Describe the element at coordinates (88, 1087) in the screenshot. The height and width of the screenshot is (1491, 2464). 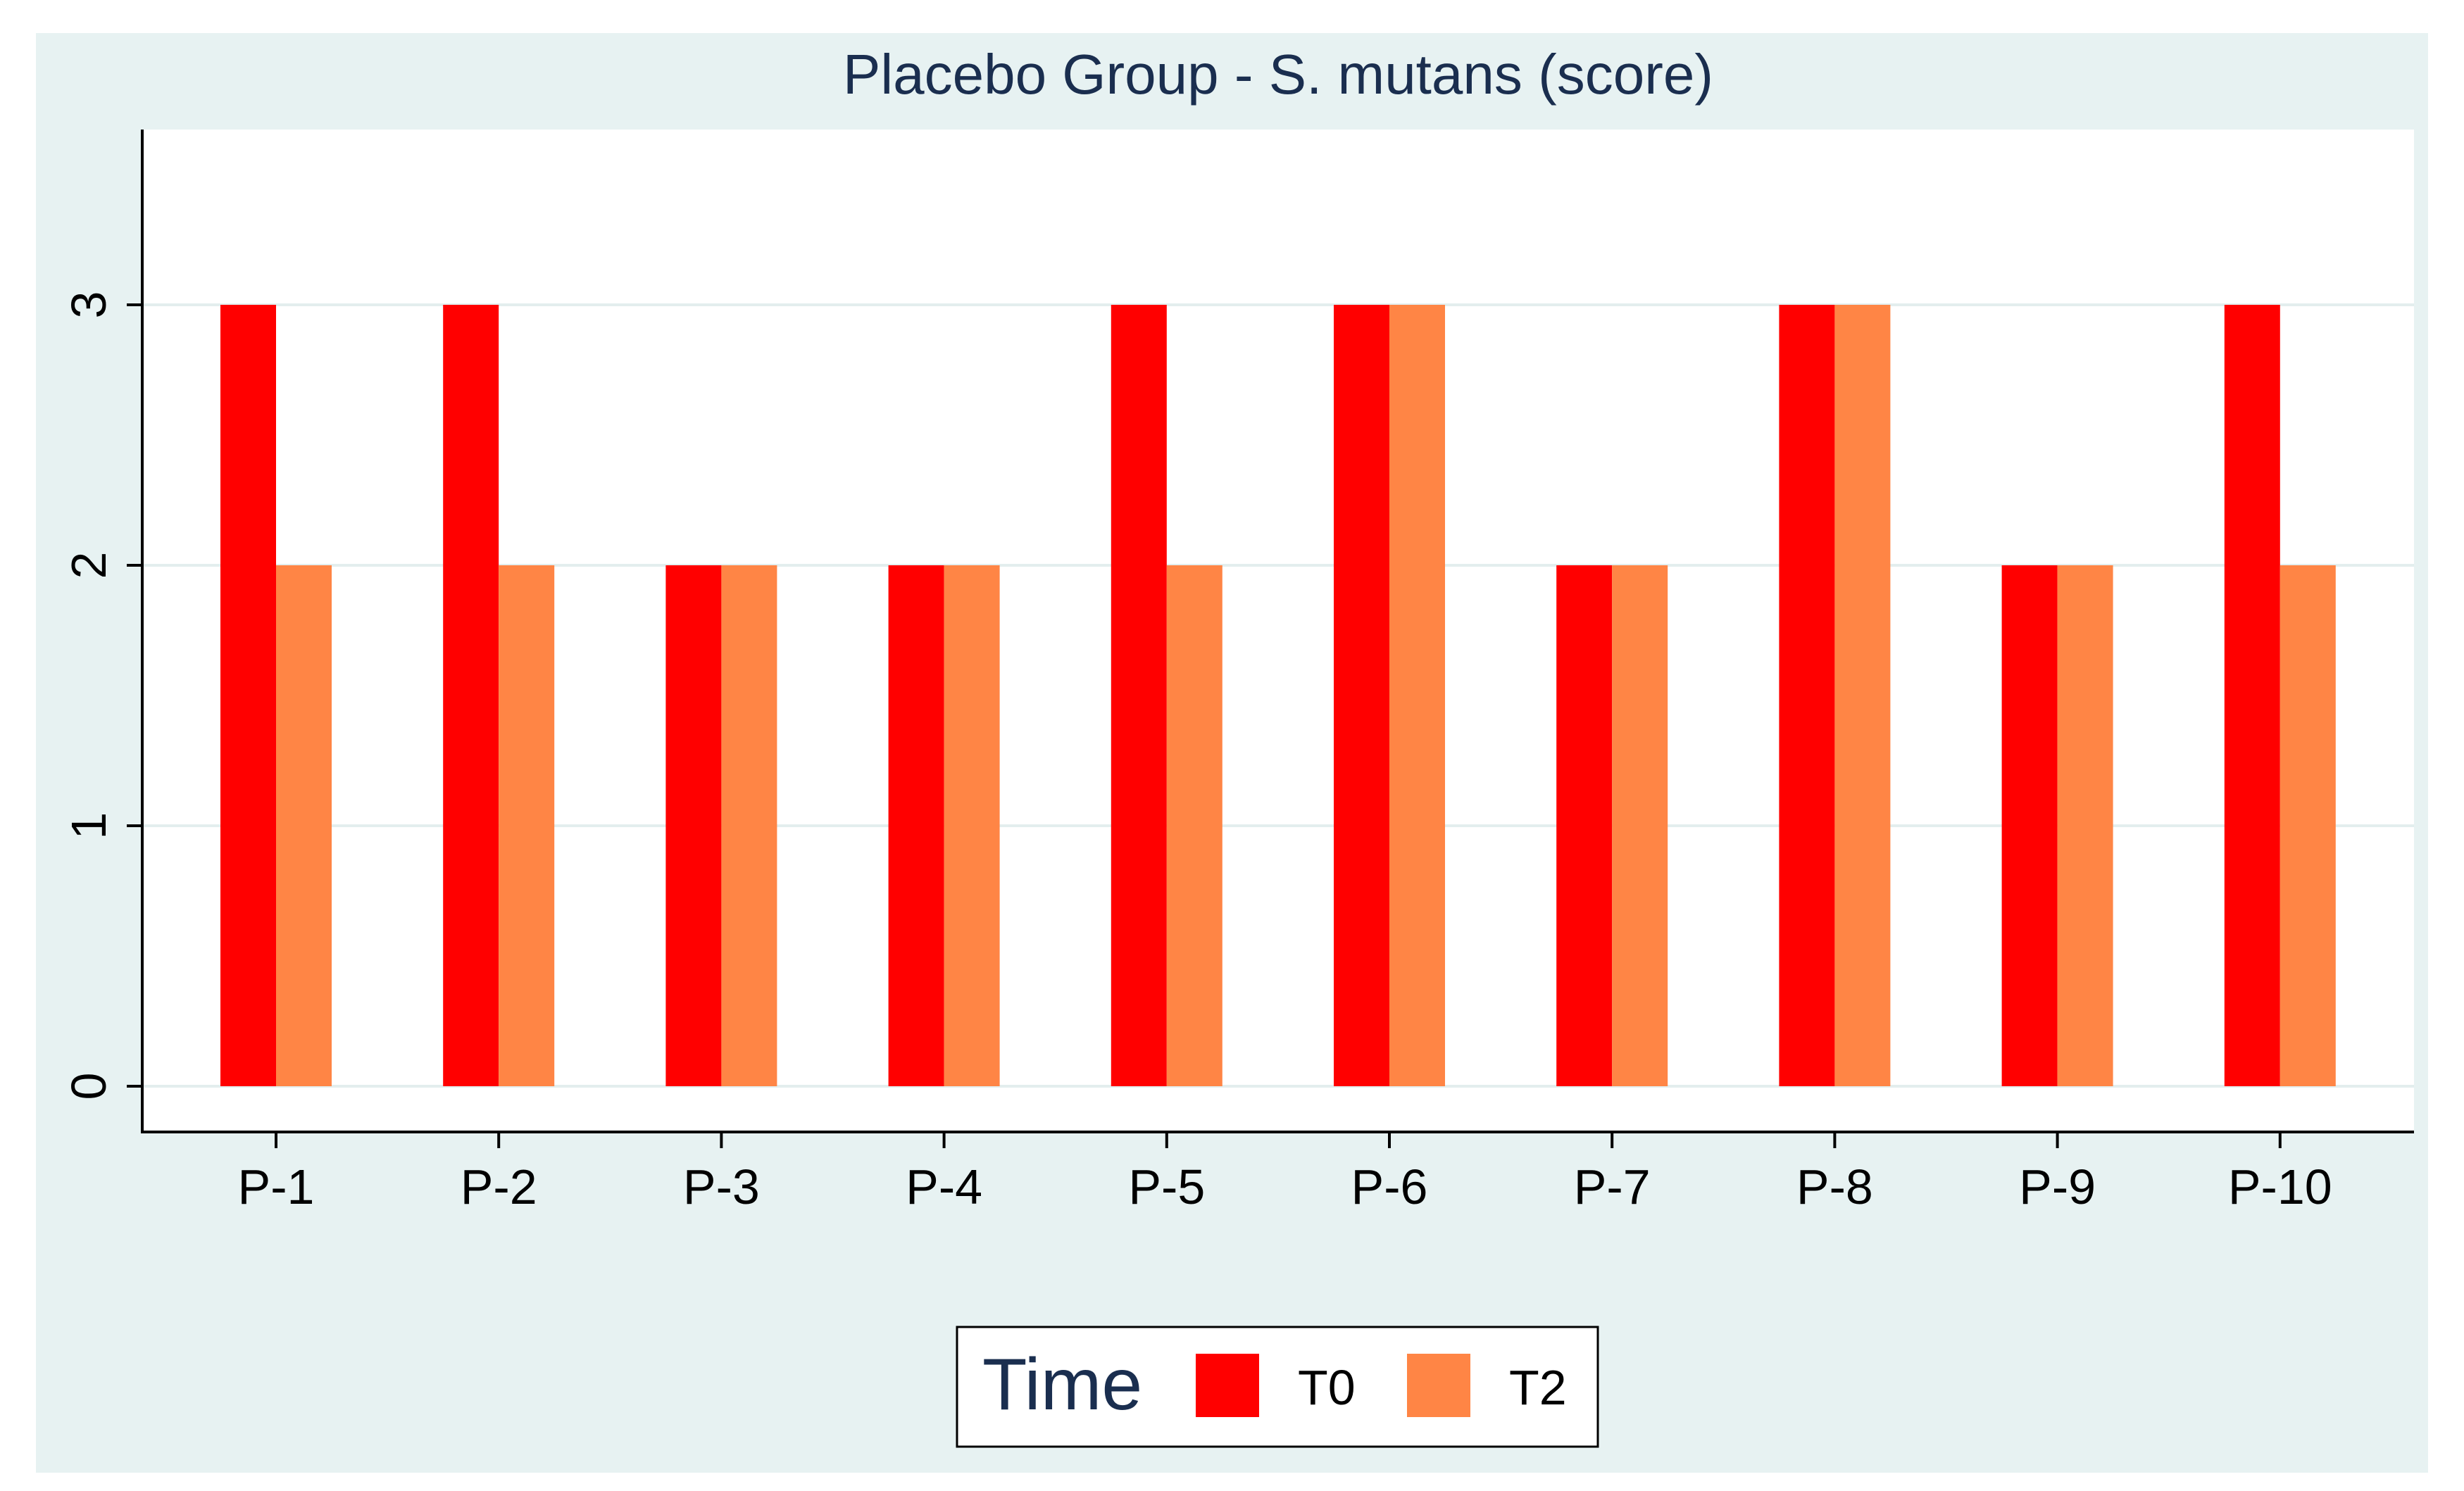
I see `y-tick-label: 0` at that location.